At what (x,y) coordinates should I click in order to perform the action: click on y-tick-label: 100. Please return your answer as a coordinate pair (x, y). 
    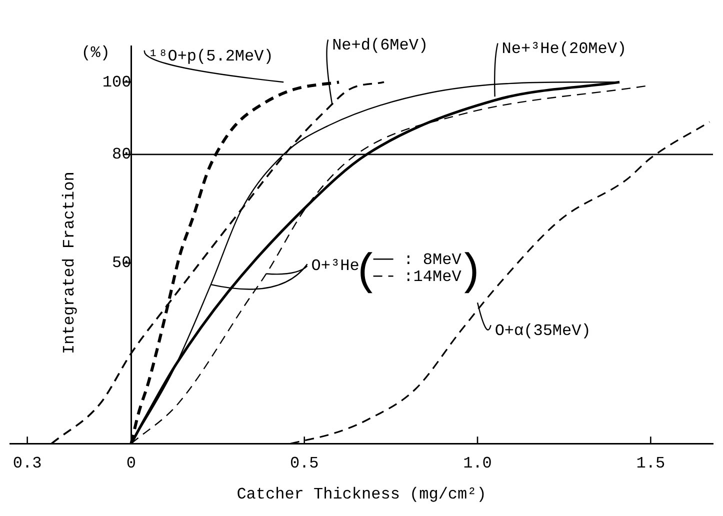
    Looking at the image, I should click on (117, 82).